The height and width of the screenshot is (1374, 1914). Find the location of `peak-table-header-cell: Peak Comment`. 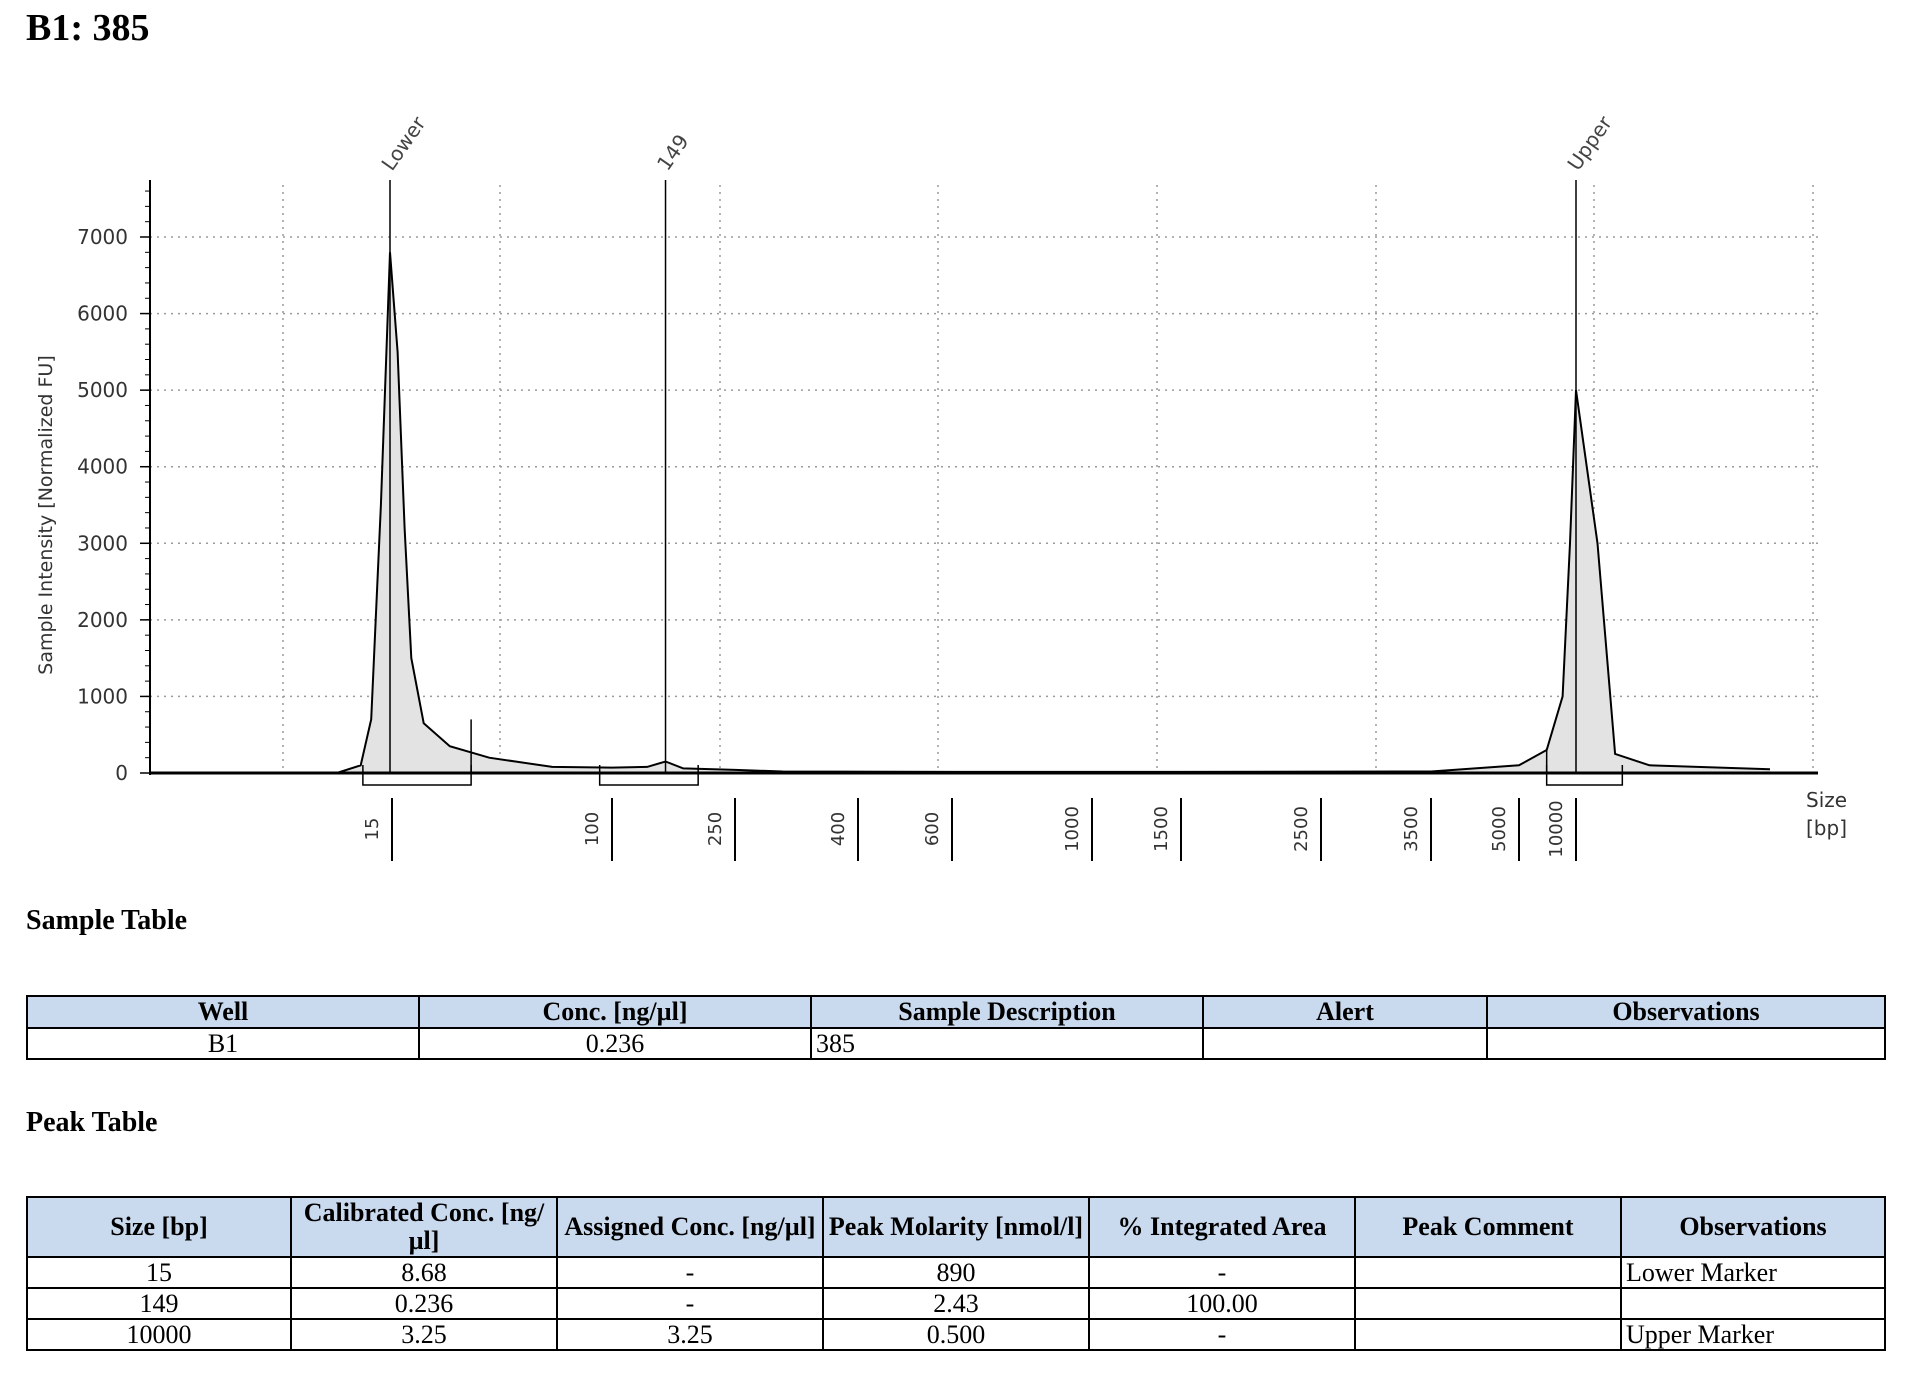

peak-table-header-cell: Peak Comment is located at coordinates (1488, 1227).